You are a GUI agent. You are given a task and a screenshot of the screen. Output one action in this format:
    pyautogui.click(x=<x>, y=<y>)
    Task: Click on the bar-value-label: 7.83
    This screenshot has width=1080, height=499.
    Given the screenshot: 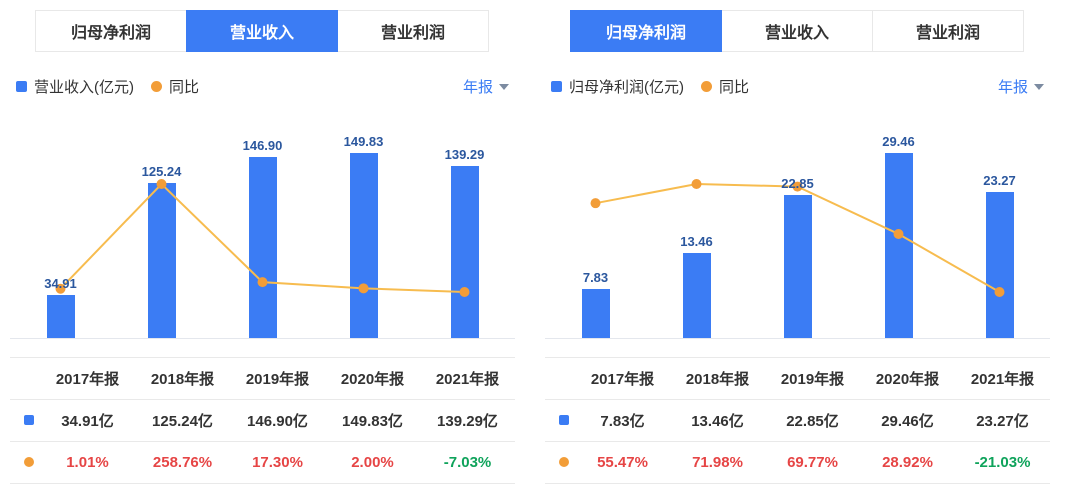 What is the action you would take?
    pyautogui.click(x=595, y=277)
    